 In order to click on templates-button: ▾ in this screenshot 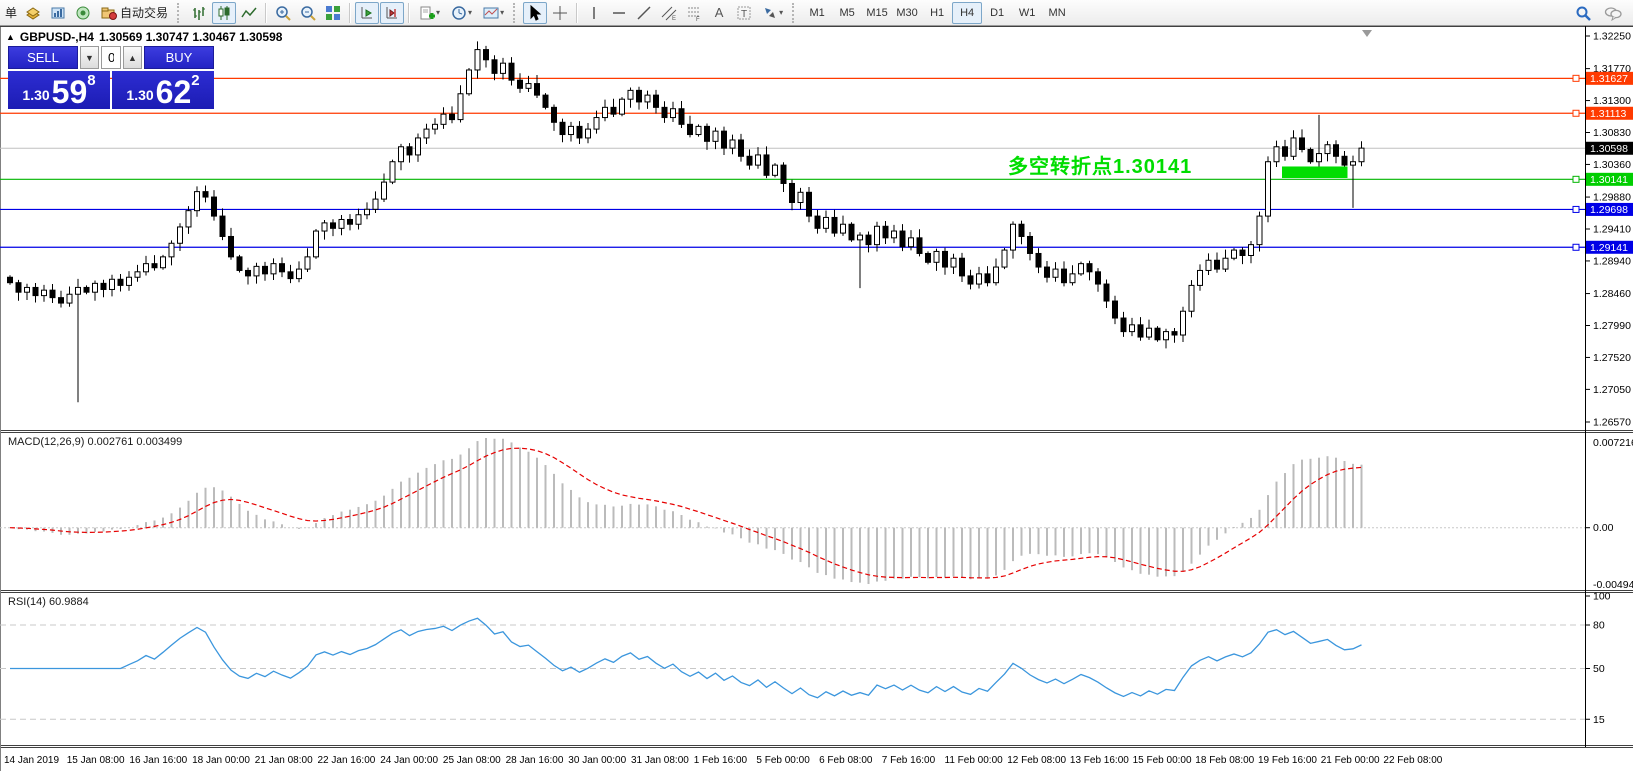, I will do `click(493, 13)`.